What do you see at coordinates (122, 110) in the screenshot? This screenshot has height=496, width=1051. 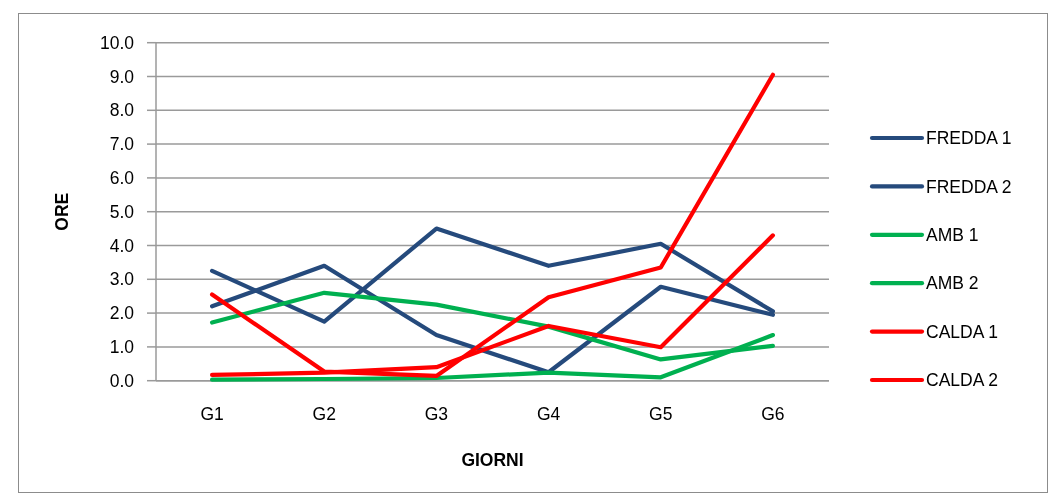 I see `y-tick-label: 8.0` at bounding box center [122, 110].